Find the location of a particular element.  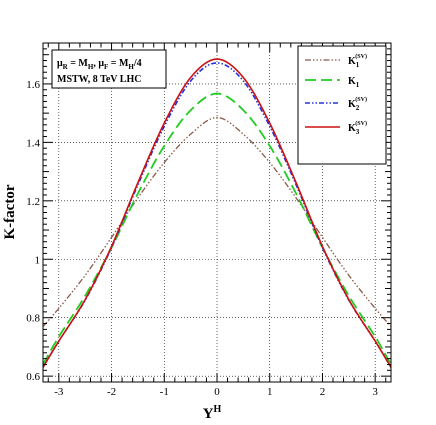

info-box: μR = MH, μF = MH/4 MSTW, 8 TeV LHC is located at coordinates (109, 69).